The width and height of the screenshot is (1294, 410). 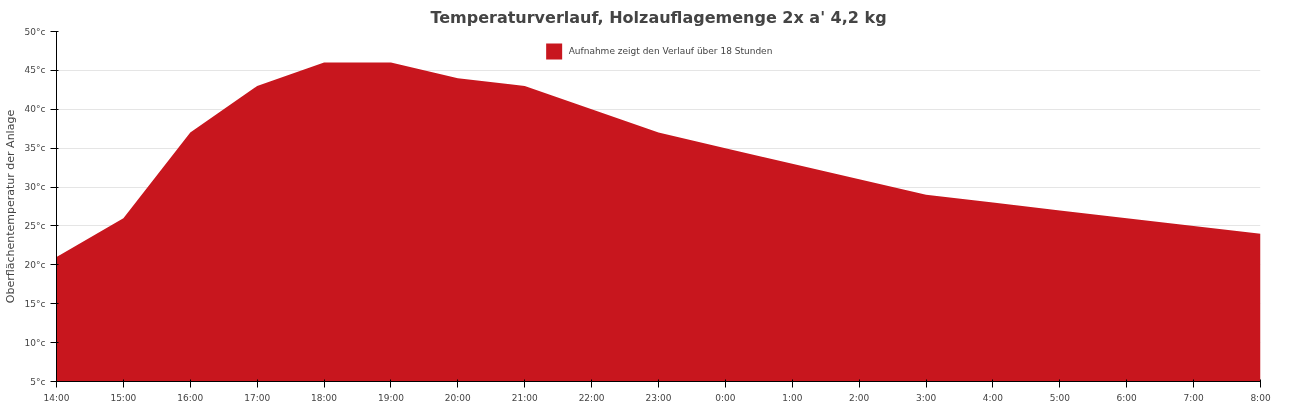 What do you see at coordinates (1060, 397) in the screenshot?
I see `x-tick-label: 5:00` at bounding box center [1060, 397].